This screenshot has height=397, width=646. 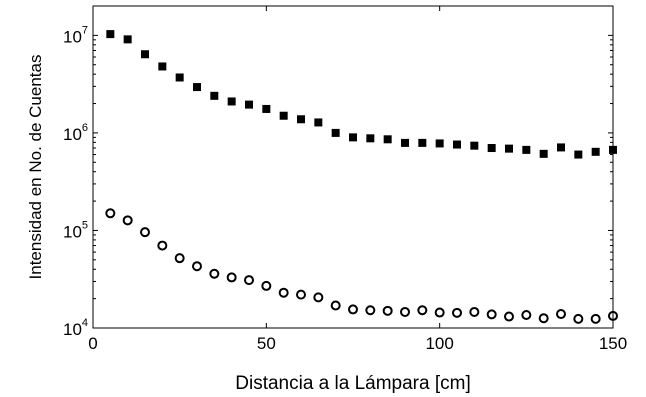 I want to click on y-tick-label: 10⁶, so click(x=75, y=133).